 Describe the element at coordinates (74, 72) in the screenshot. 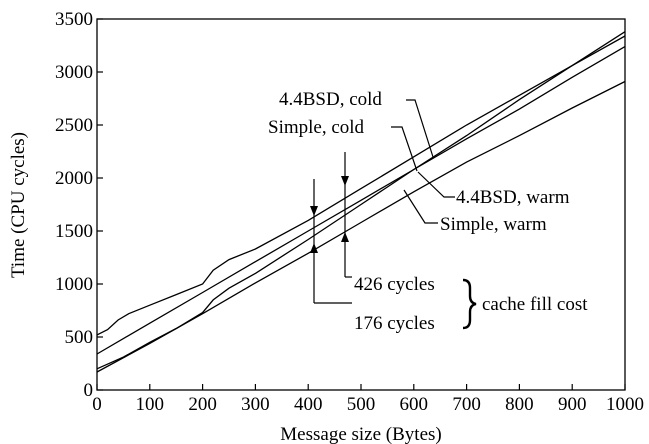

I see `y-tick-label: 3000` at that location.